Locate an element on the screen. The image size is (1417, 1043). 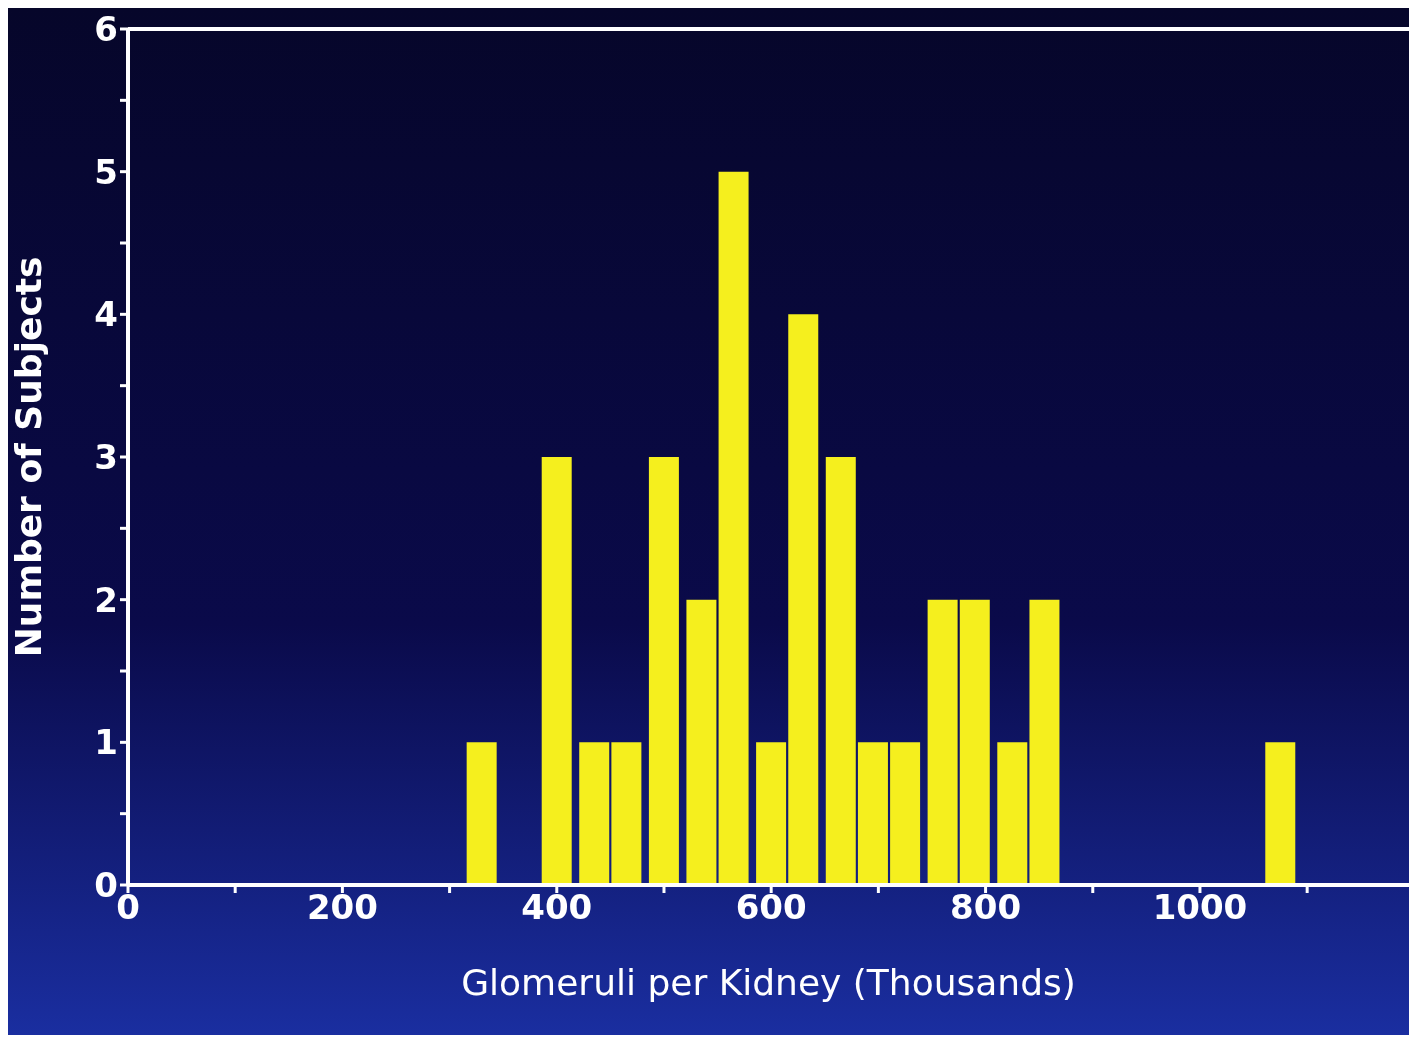
x-tick-label: 1000 is located at coordinates (1200, 907).